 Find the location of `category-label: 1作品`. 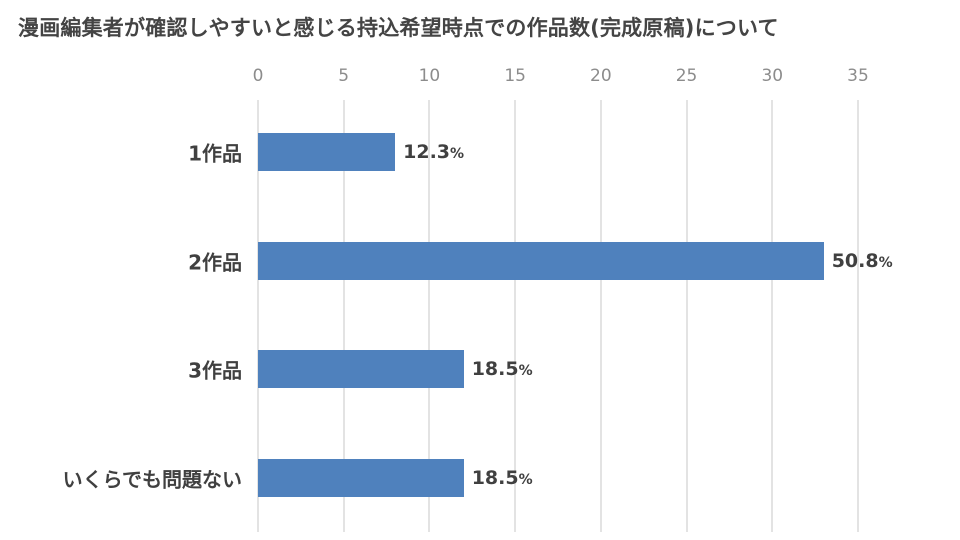

category-label: 1作品 is located at coordinates (215, 153).